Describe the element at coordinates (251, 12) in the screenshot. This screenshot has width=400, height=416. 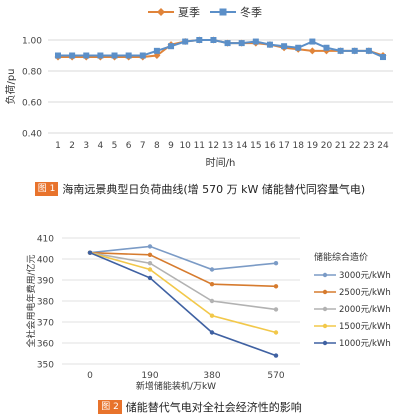
I see `legend-label: 冬季` at that location.